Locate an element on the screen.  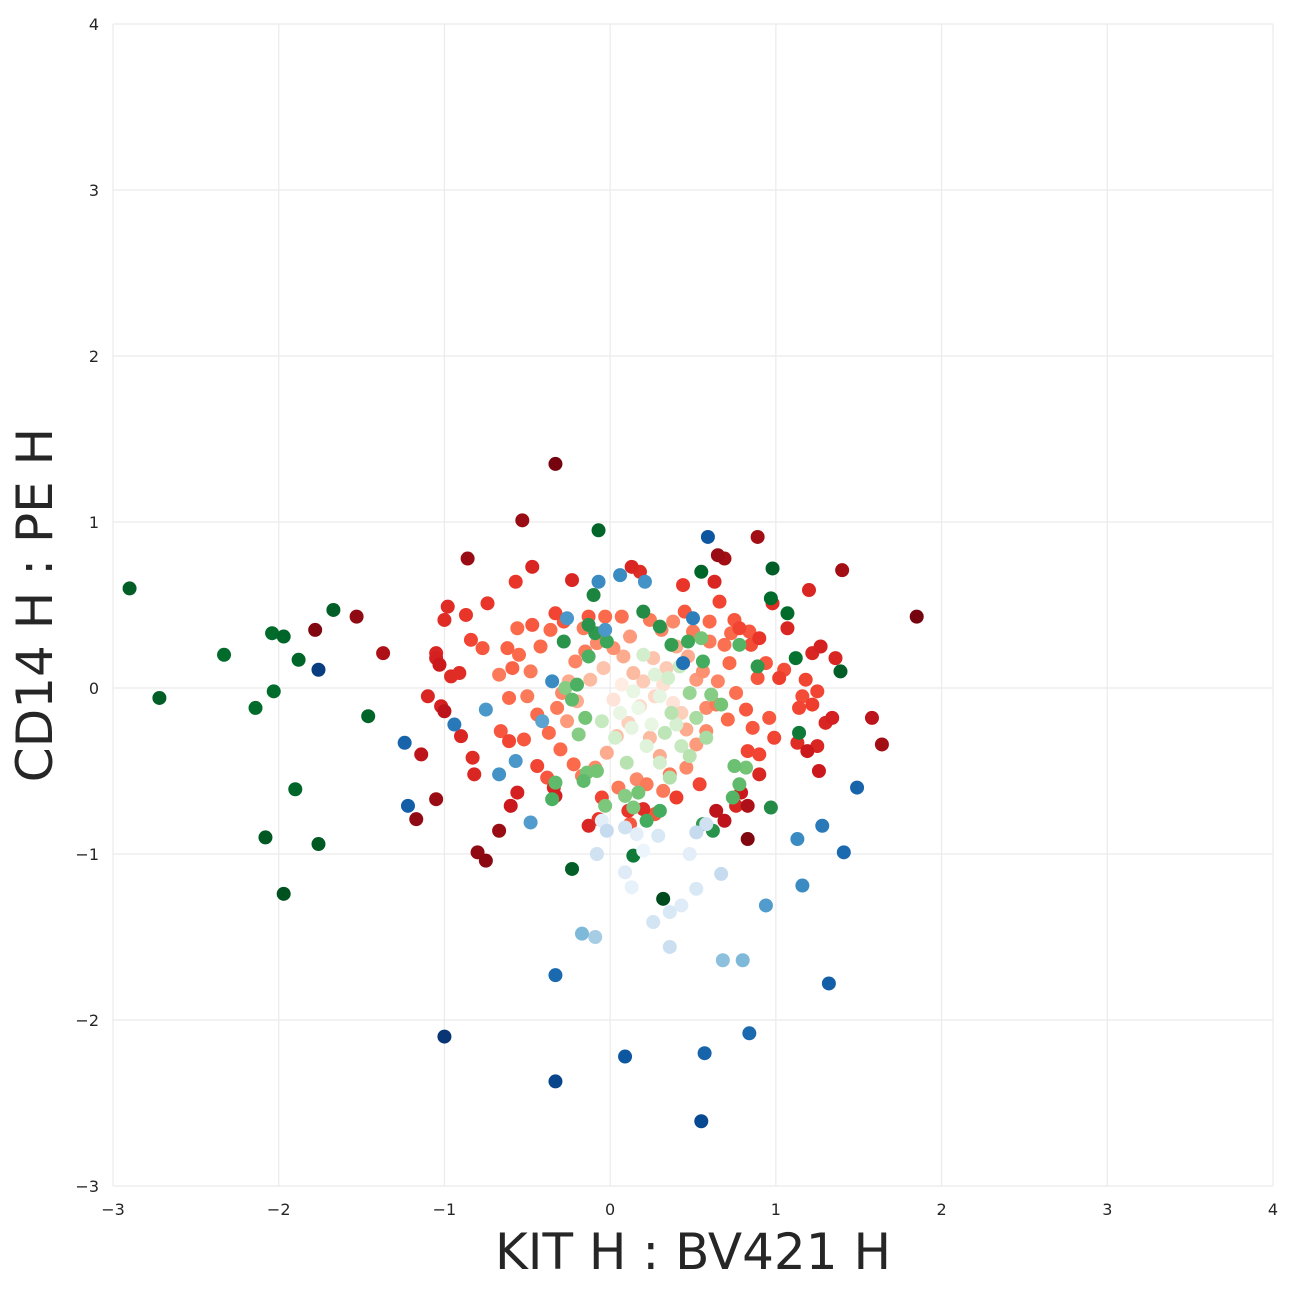
x-tick-label: −3 is located at coordinates (113, 1209).